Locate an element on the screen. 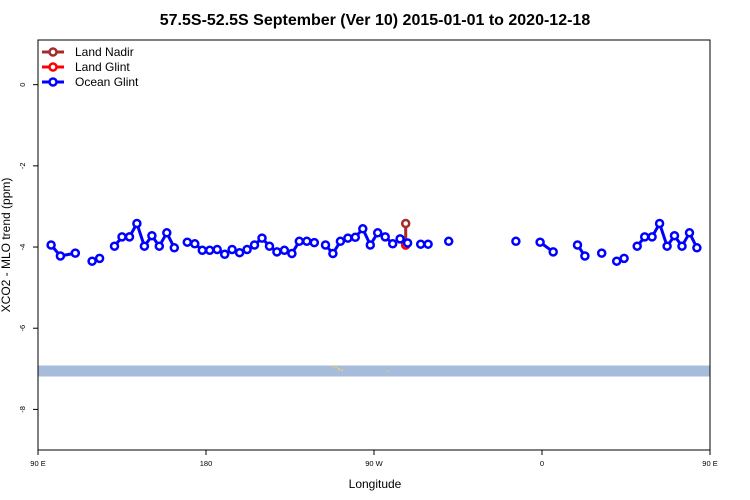  map-land-specks is located at coordinates (360, 368).